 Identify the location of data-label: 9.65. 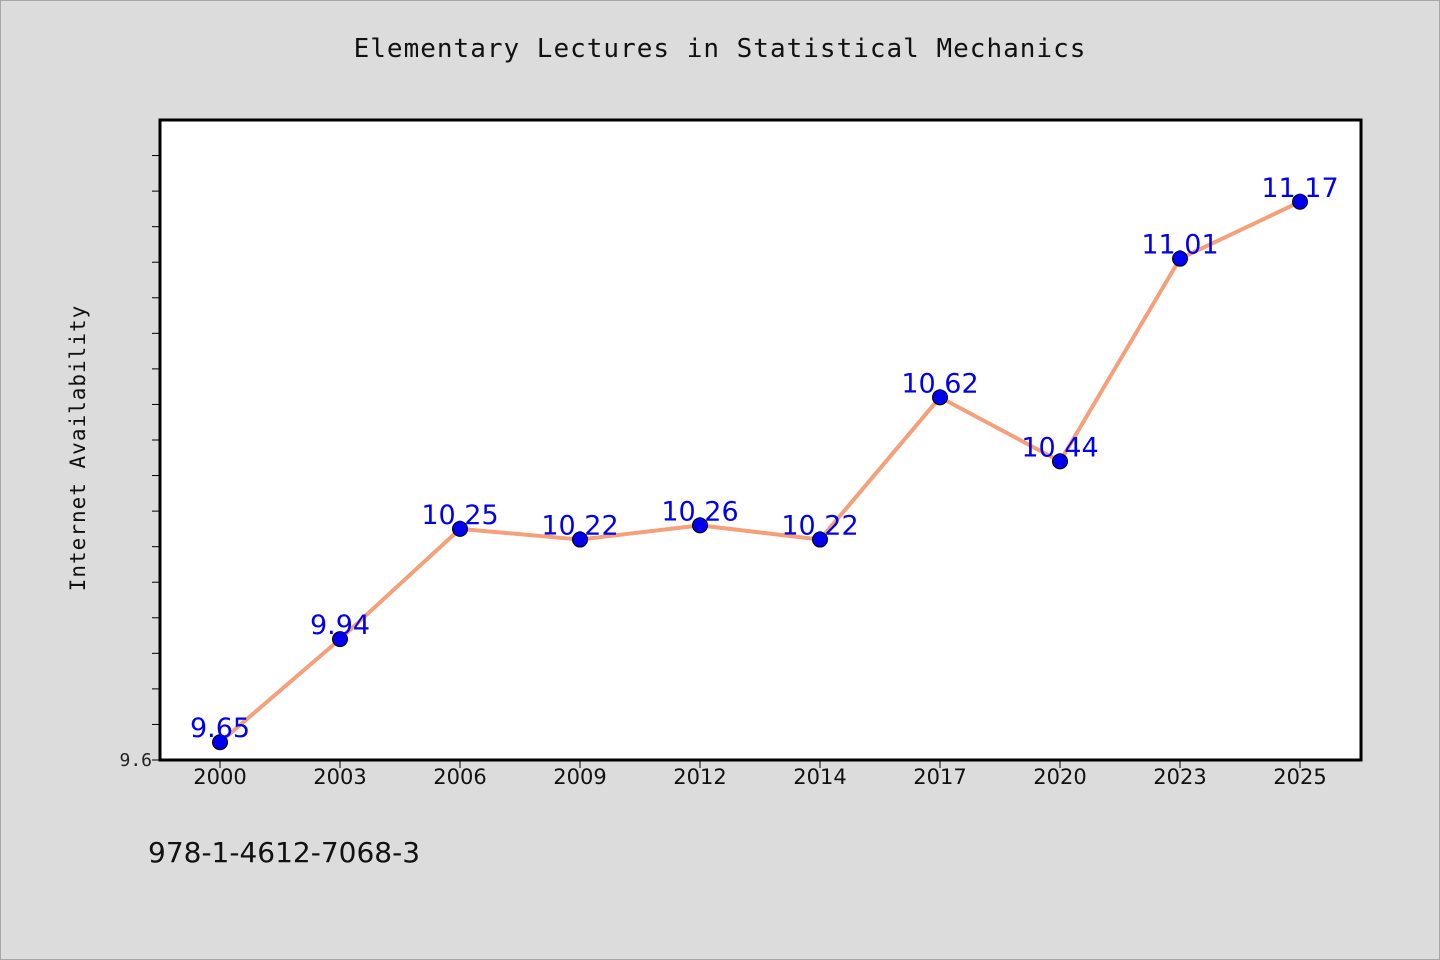
(220, 728).